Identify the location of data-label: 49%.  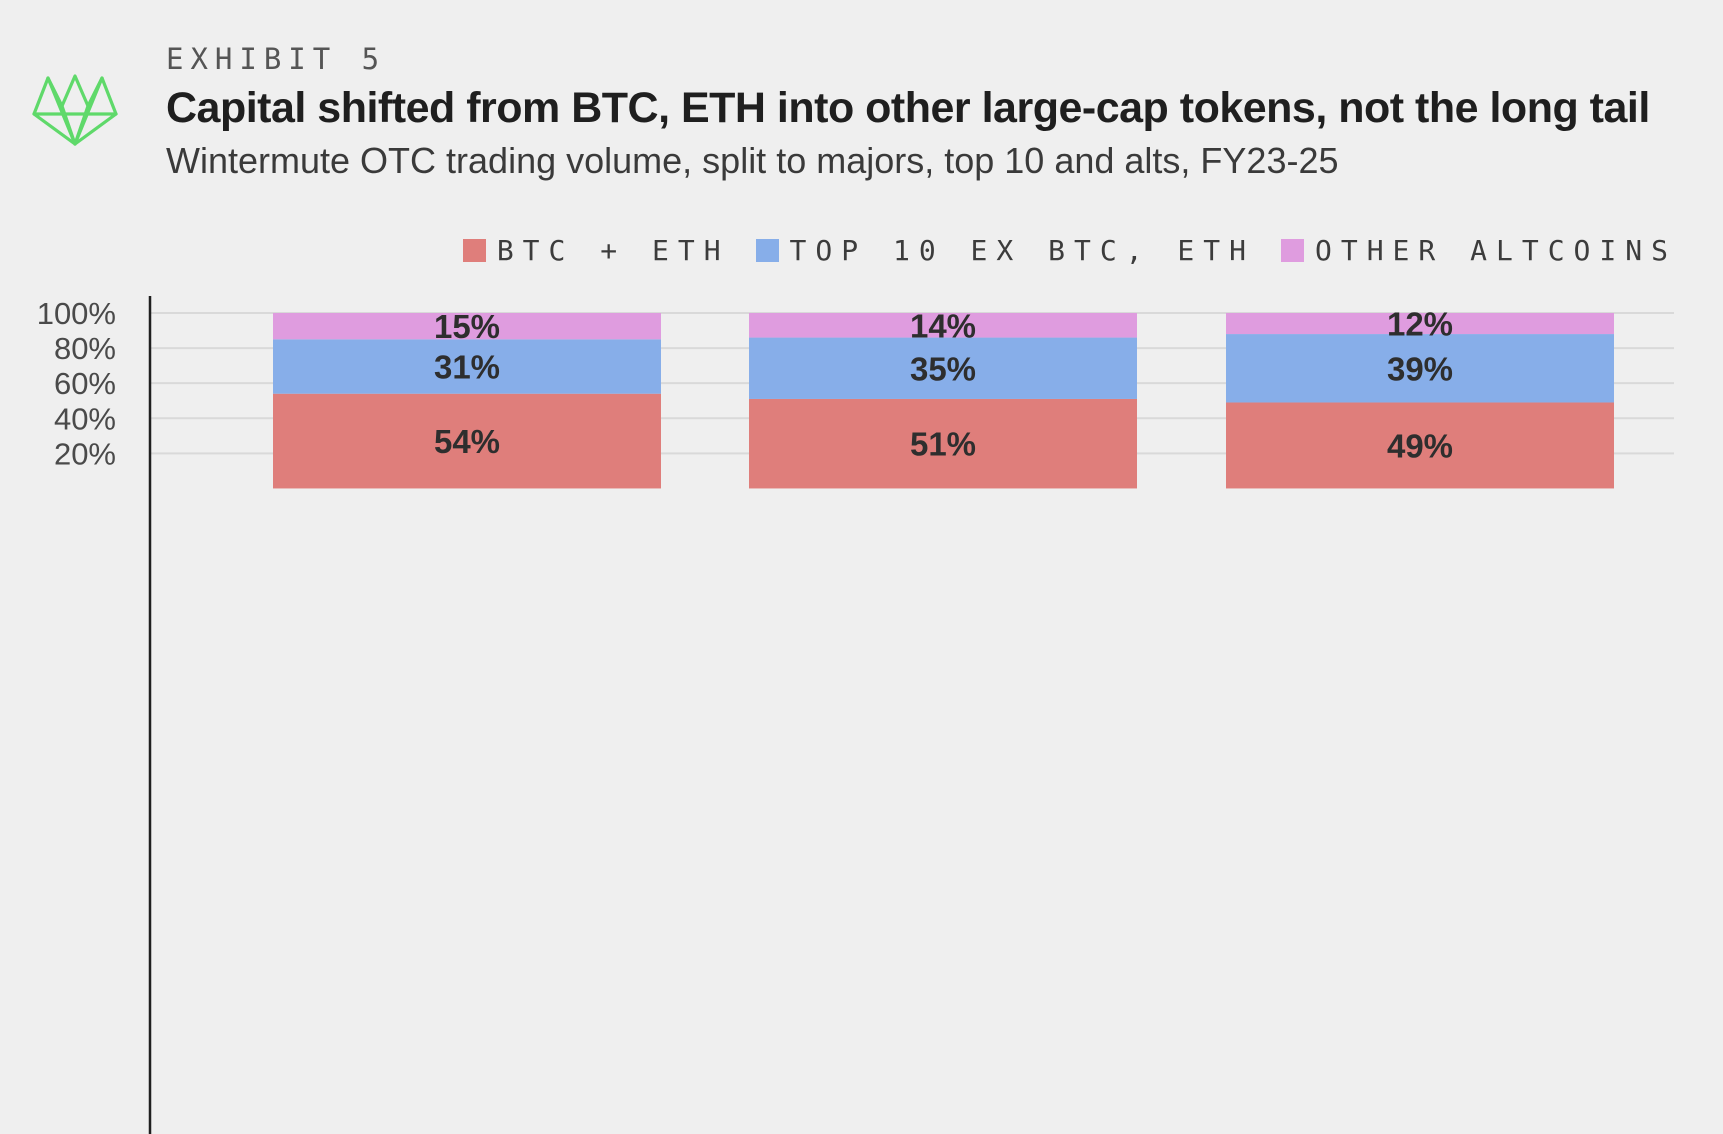
(1420, 445).